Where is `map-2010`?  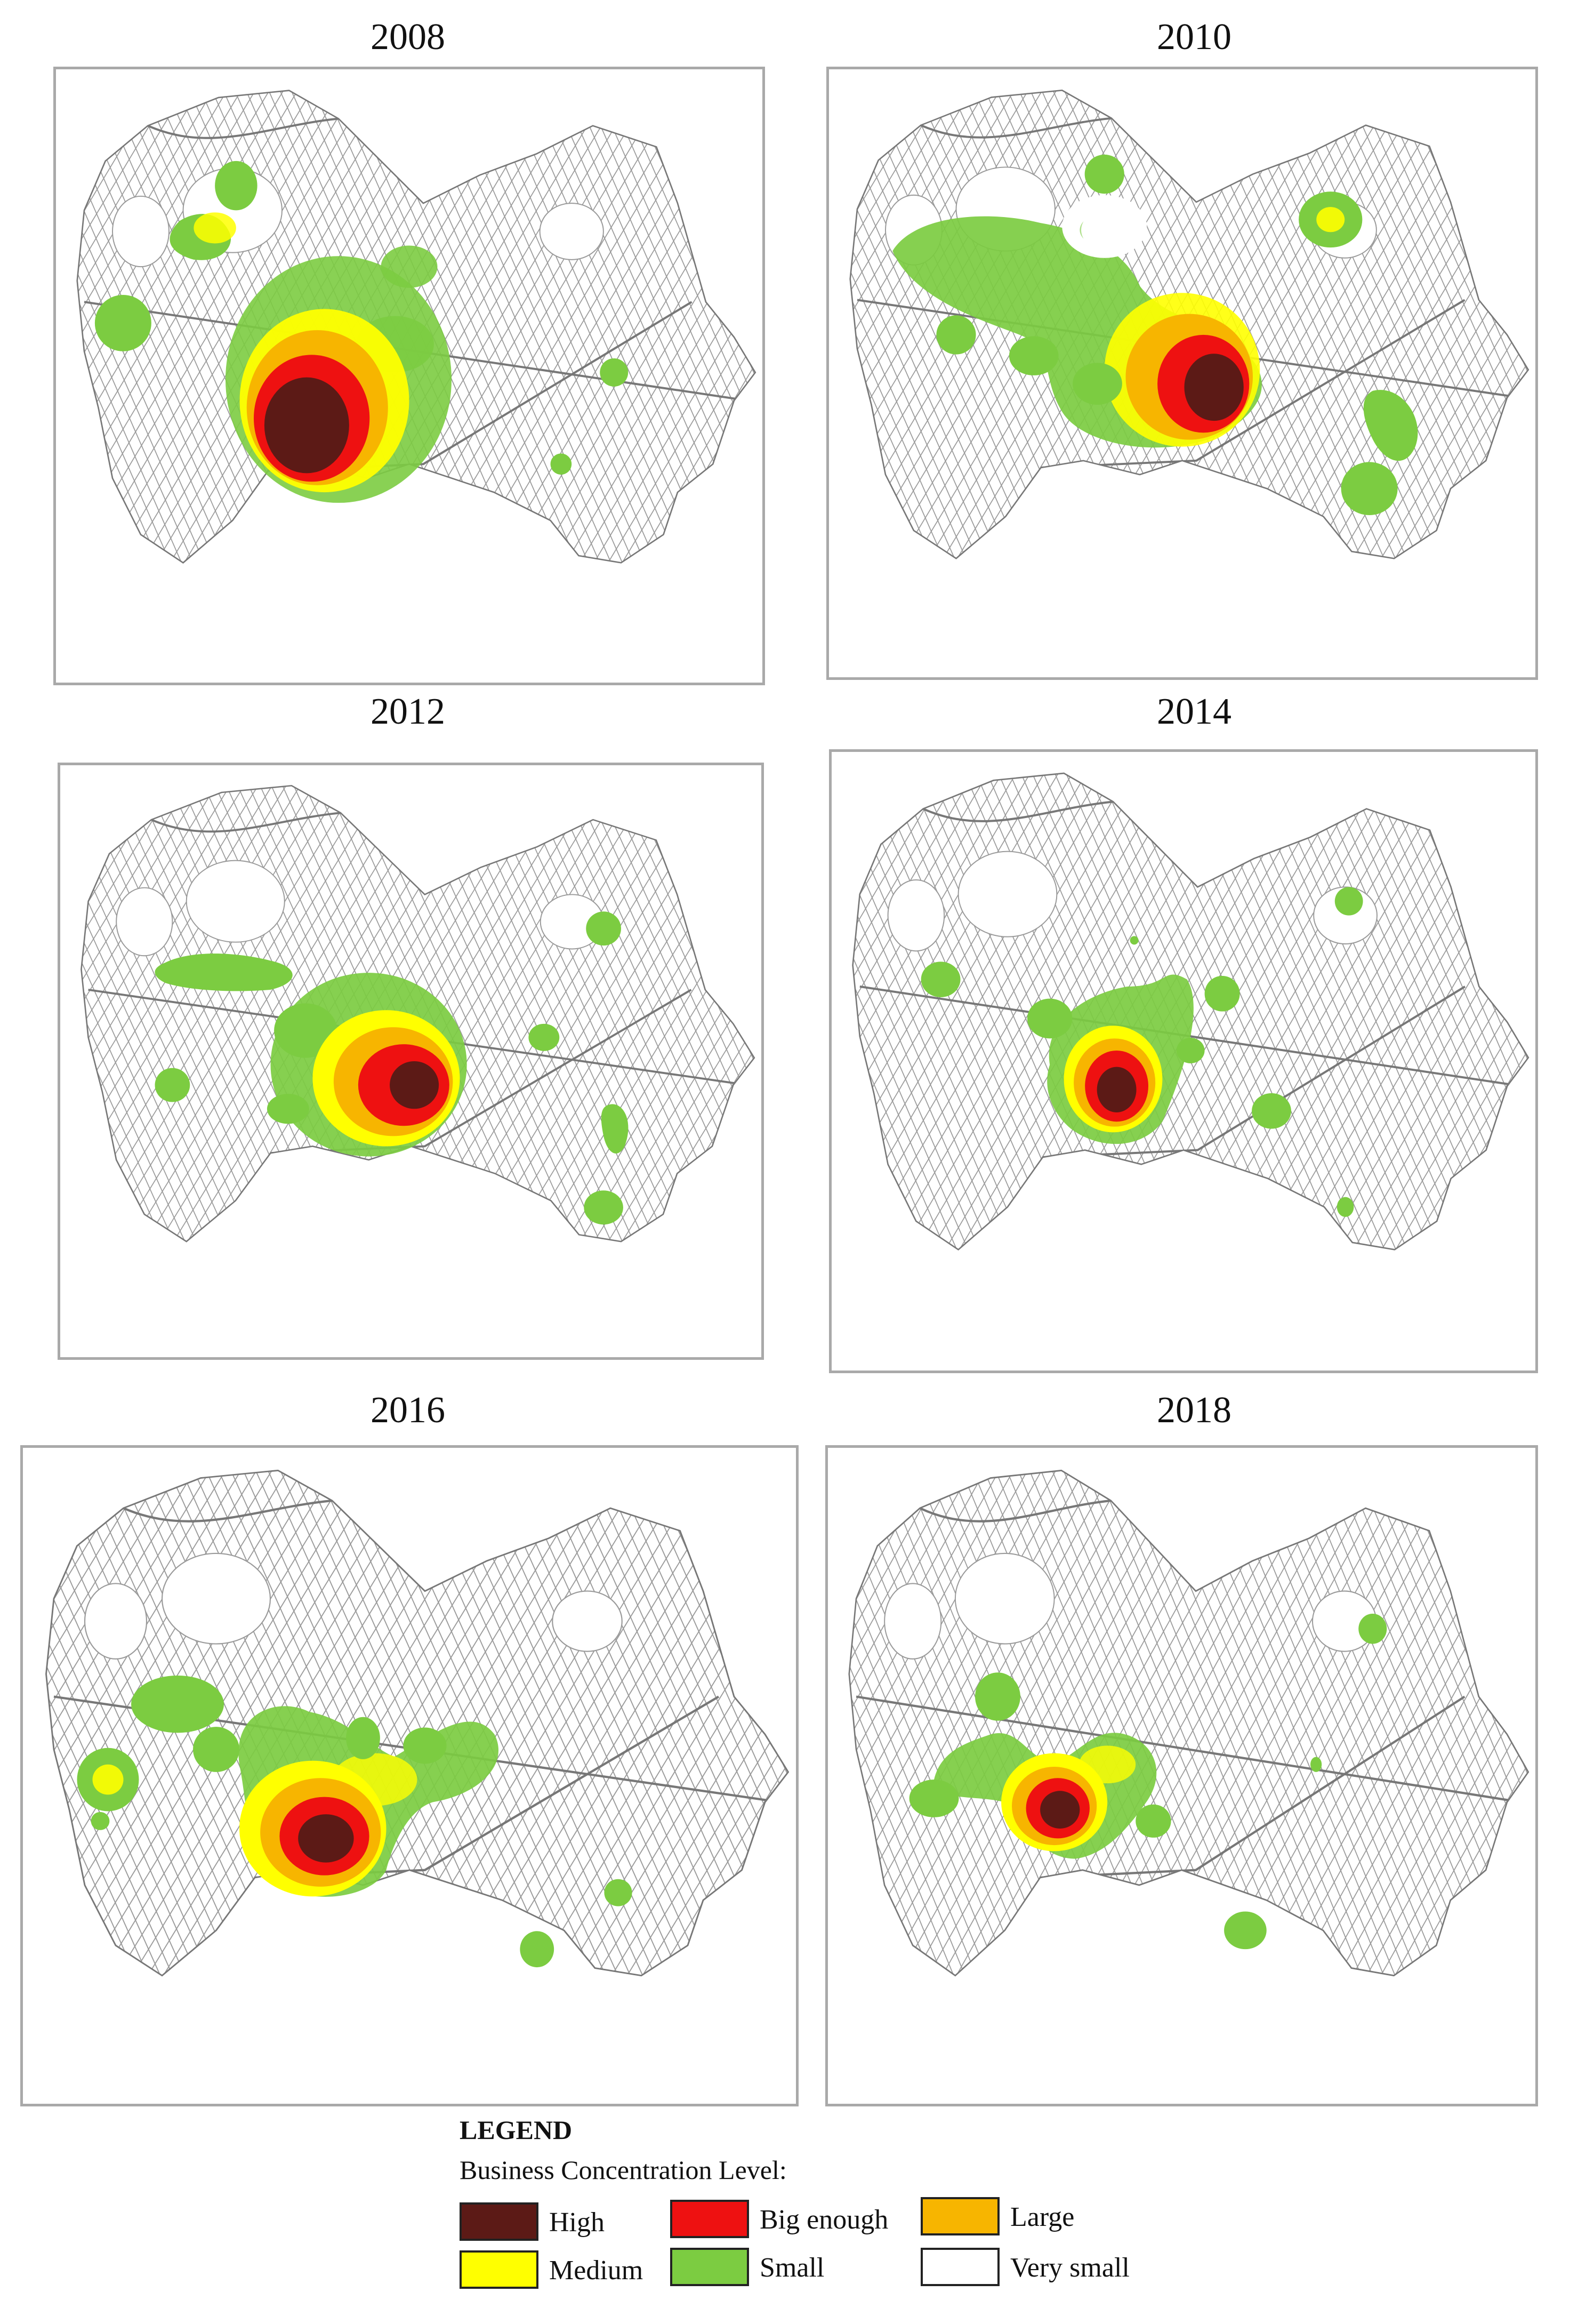 map-2010 is located at coordinates (1189, 324).